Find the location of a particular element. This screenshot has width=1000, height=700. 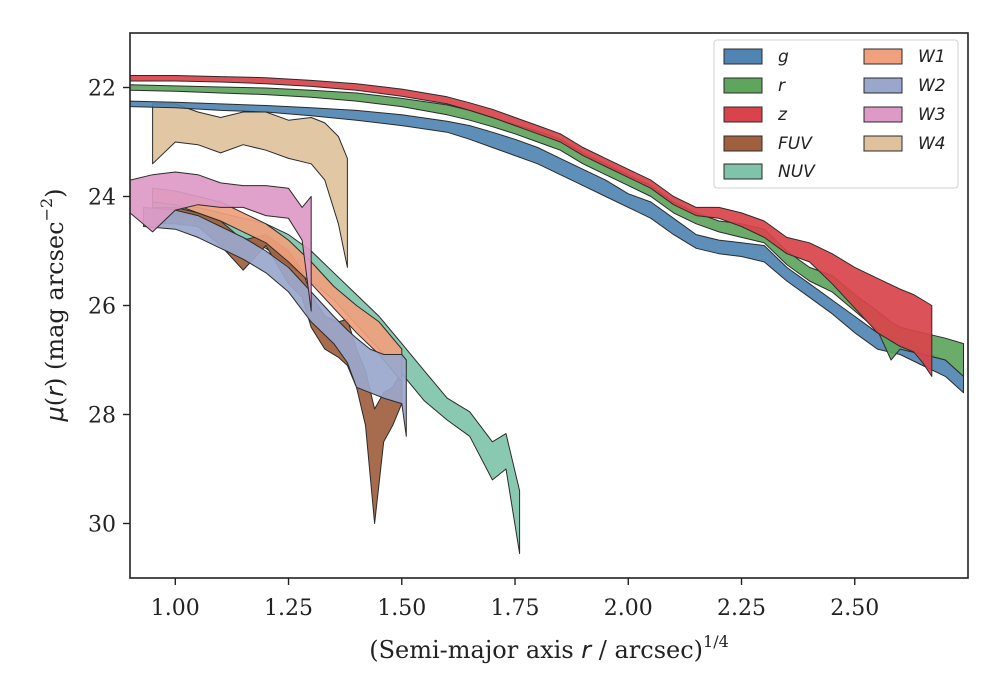

band-w3 is located at coordinates (221, 241).